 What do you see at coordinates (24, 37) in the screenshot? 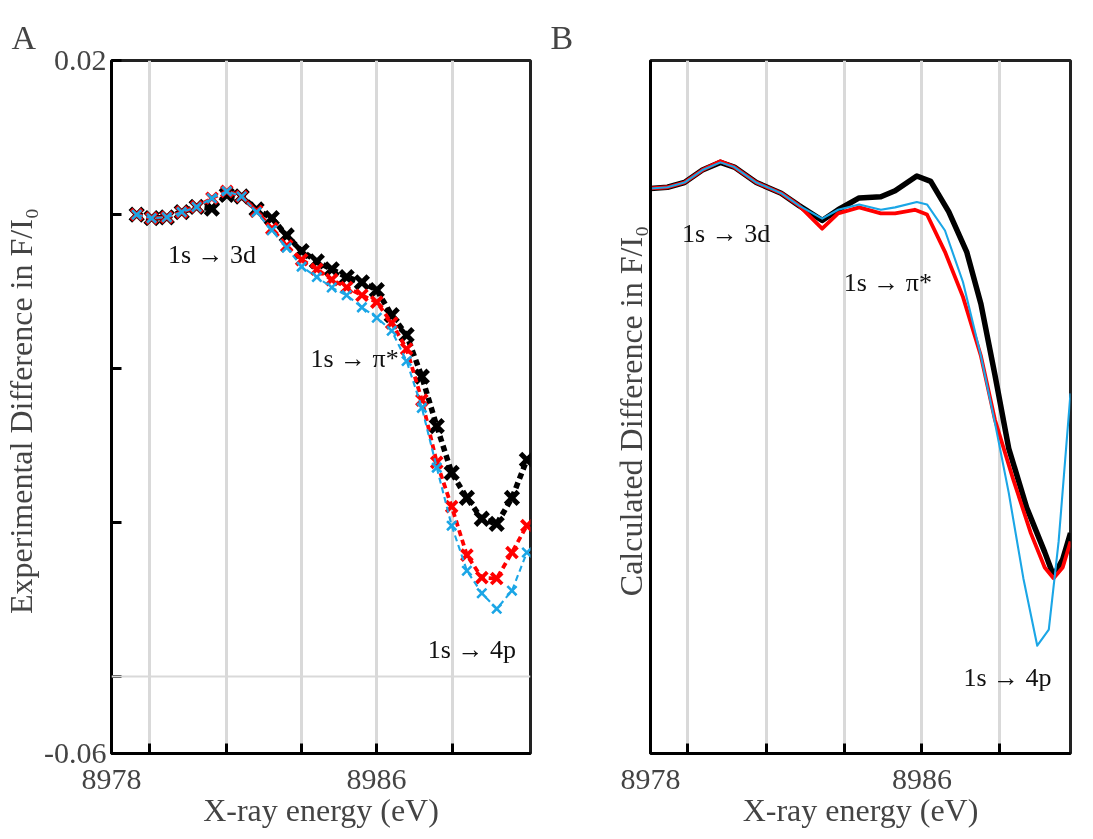
I see `chart-title: A` at bounding box center [24, 37].